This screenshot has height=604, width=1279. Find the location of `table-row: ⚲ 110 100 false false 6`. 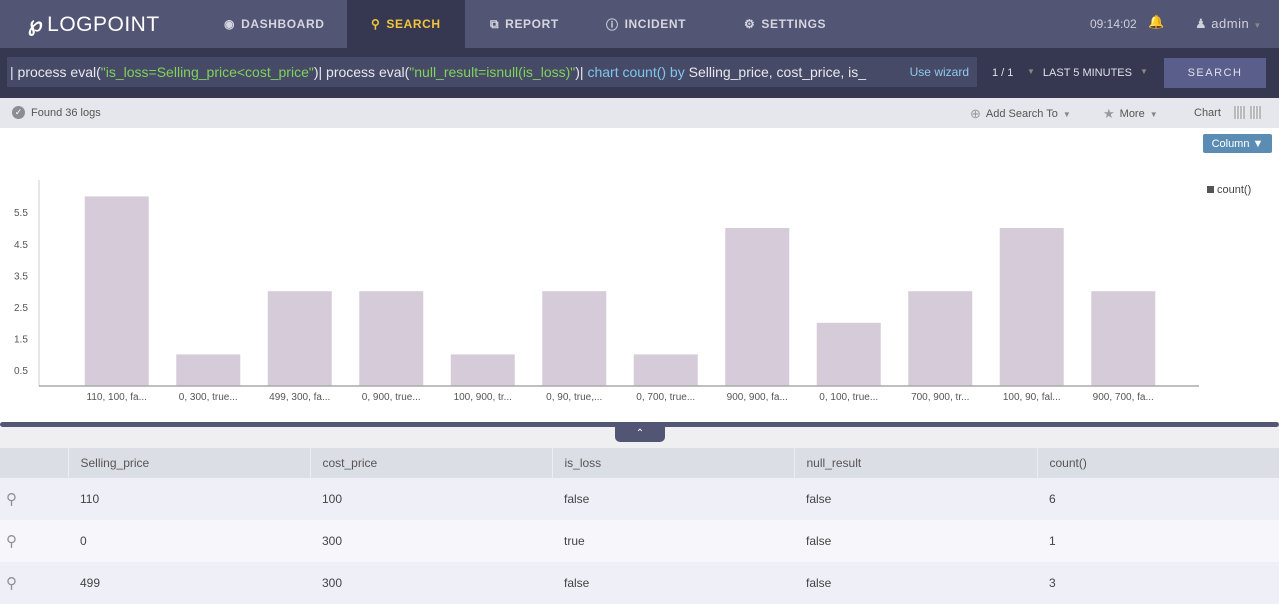

table-row: ⚲ 110 100 false false 6 is located at coordinates (639, 499).